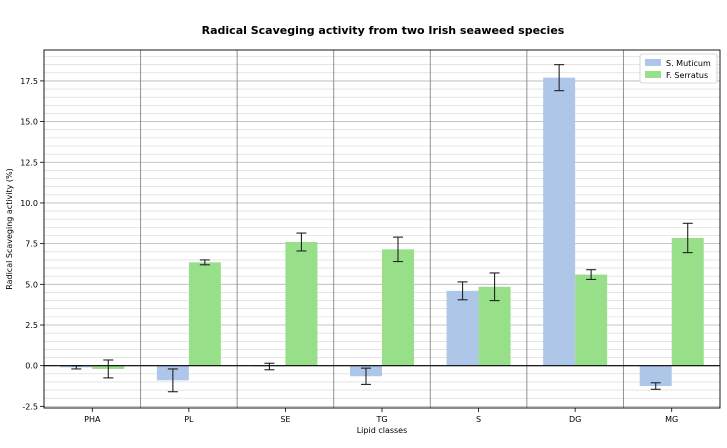 This screenshot has width=727, height=448. I want to click on x-tick-label: DG, so click(575, 419).